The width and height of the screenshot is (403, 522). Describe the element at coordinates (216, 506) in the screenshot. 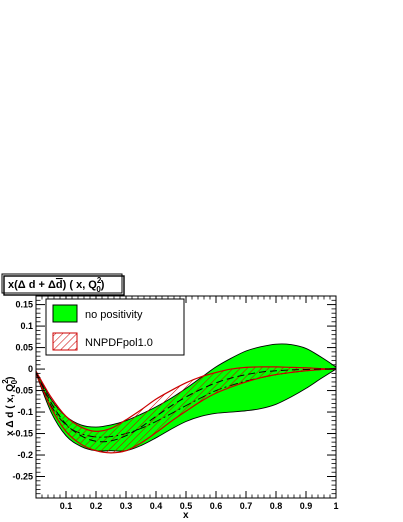

I see `x-tick-label: 0.6` at that location.